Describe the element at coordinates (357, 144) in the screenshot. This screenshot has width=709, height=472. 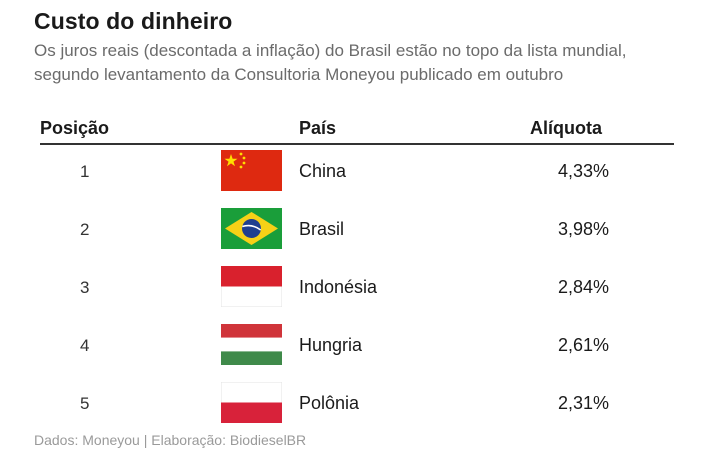
I see `header-rule` at that location.